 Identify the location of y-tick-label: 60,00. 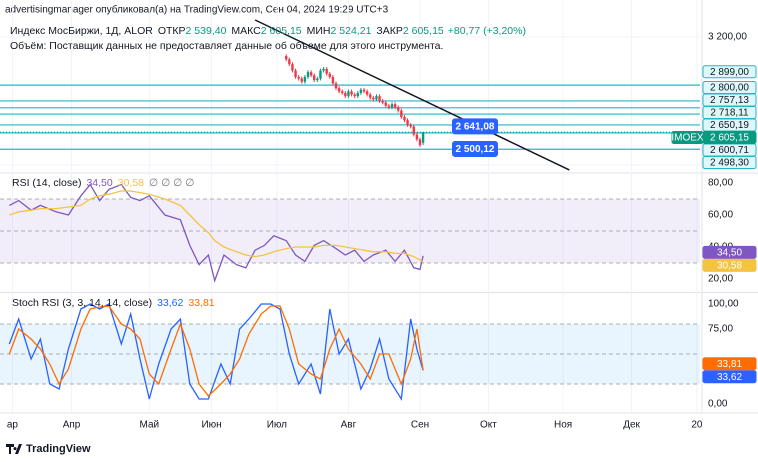
(720, 215).